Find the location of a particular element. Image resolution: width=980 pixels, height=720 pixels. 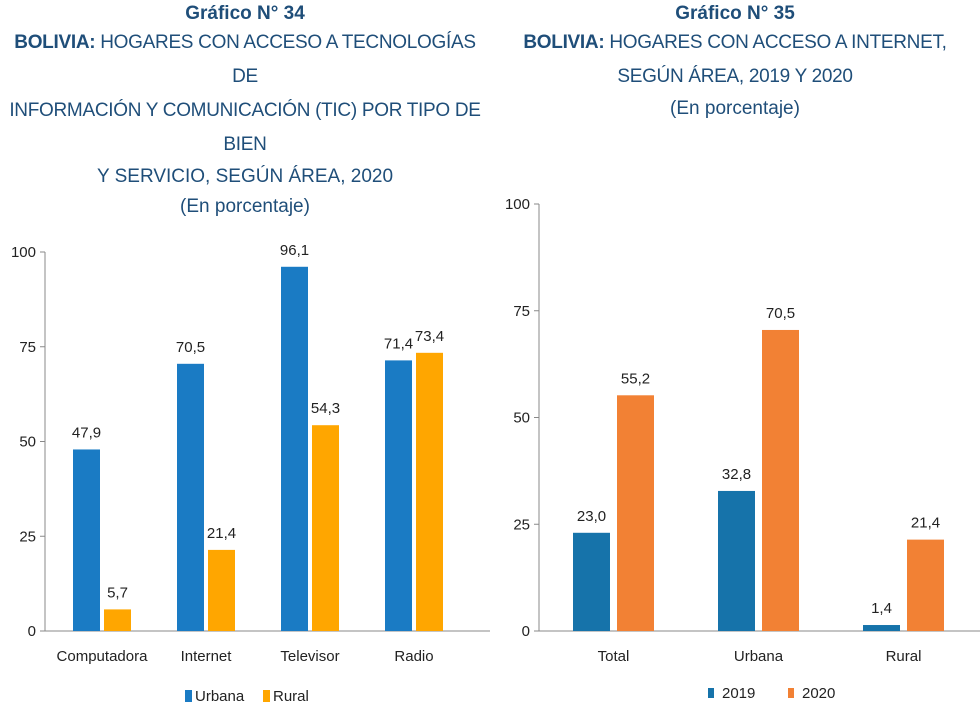

chart-34-legend-label: Urbana is located at coordinates (220, 696).